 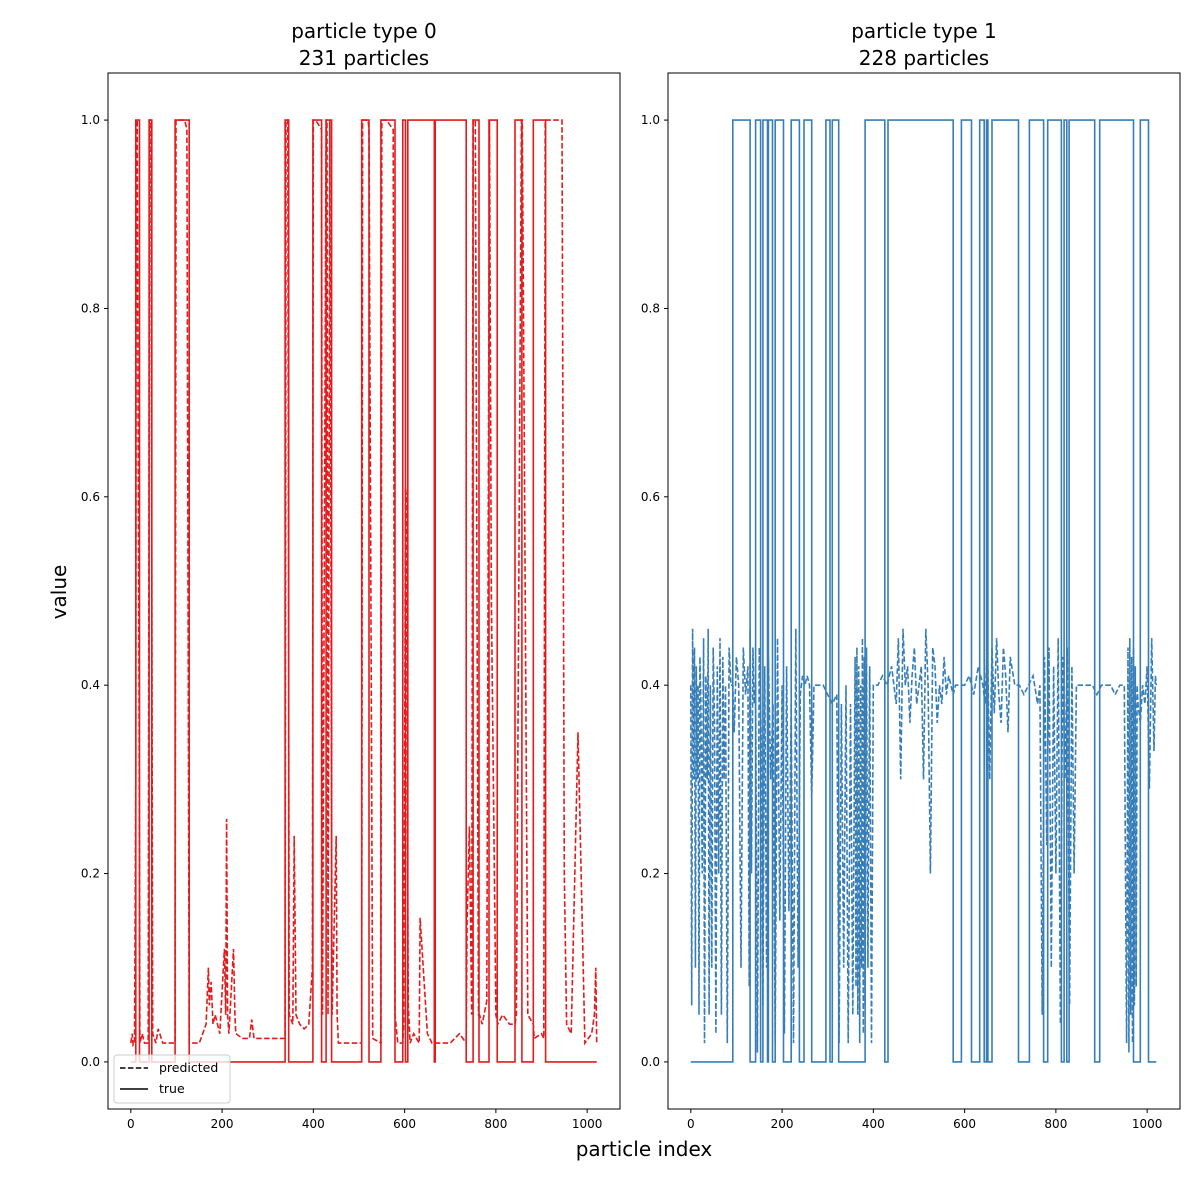 I want to click on panel-1-title-line-1: particle type 1, so click(x=924, y=31).